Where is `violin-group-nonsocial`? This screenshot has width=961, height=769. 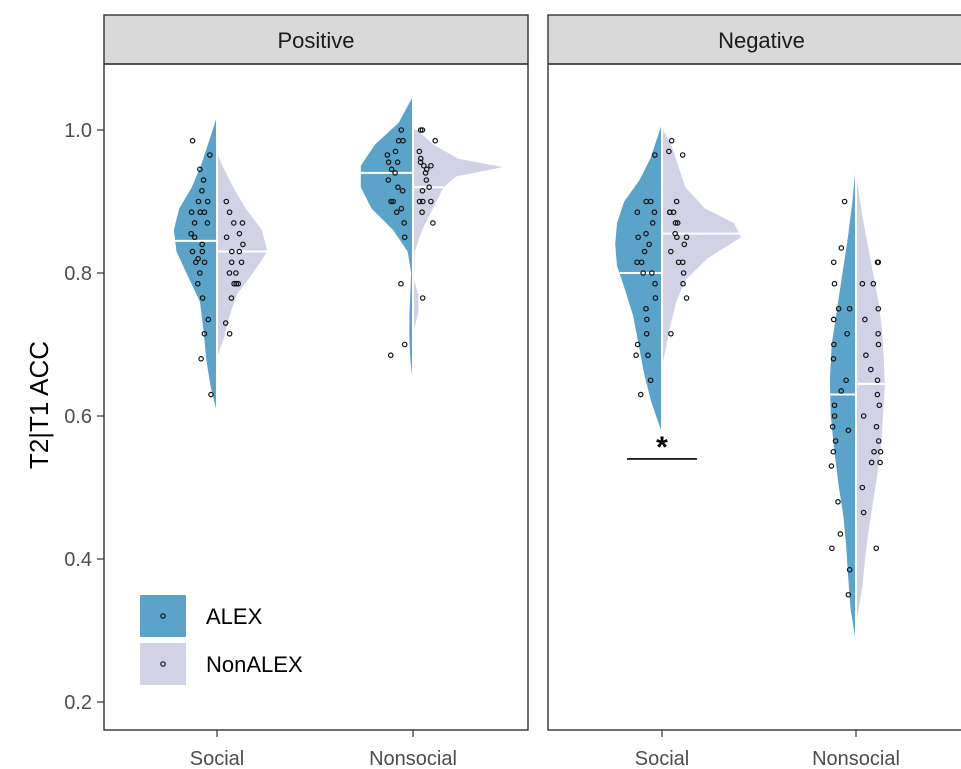 violin-group-nonsocial is located at coordinates (856, 405).